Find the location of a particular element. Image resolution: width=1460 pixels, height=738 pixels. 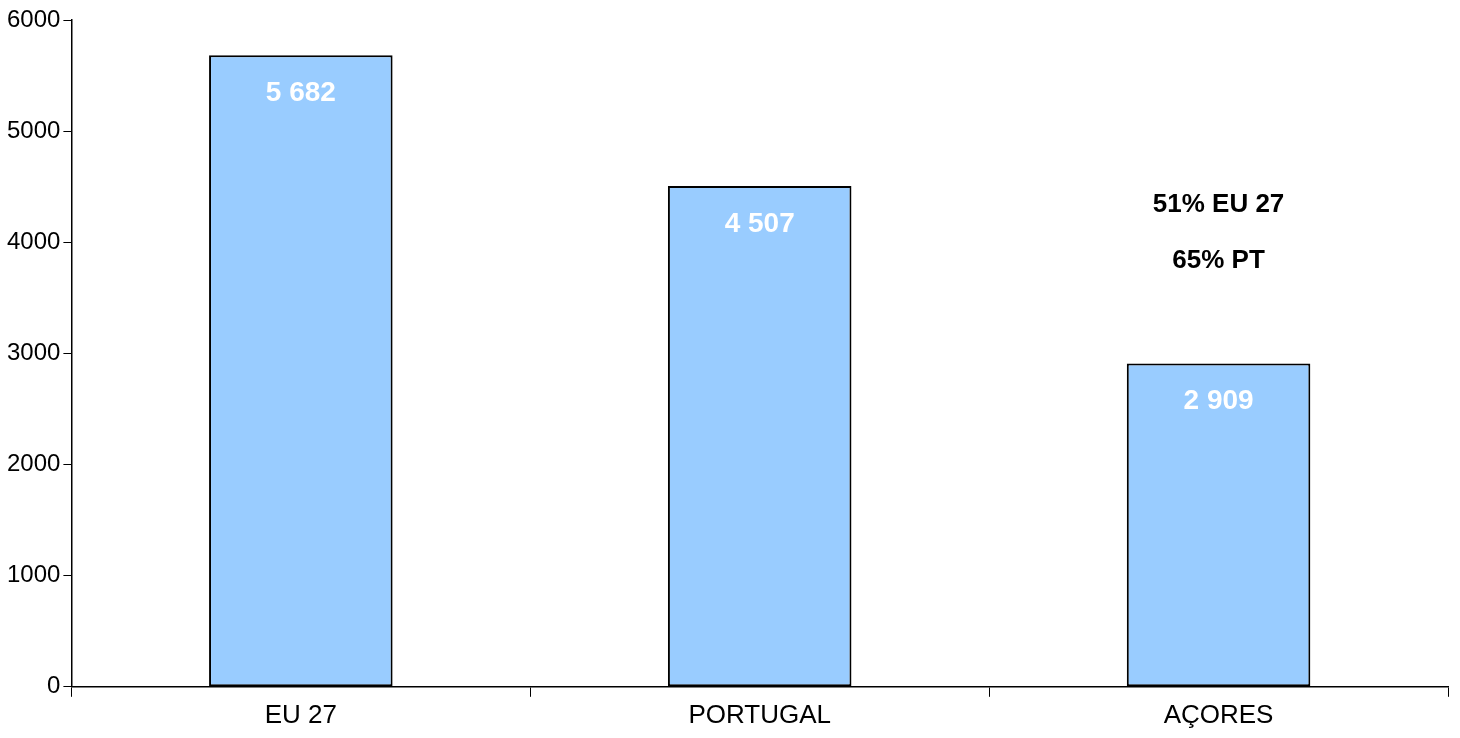

annotation: 65% PT is located at coordinates (1218, 259).